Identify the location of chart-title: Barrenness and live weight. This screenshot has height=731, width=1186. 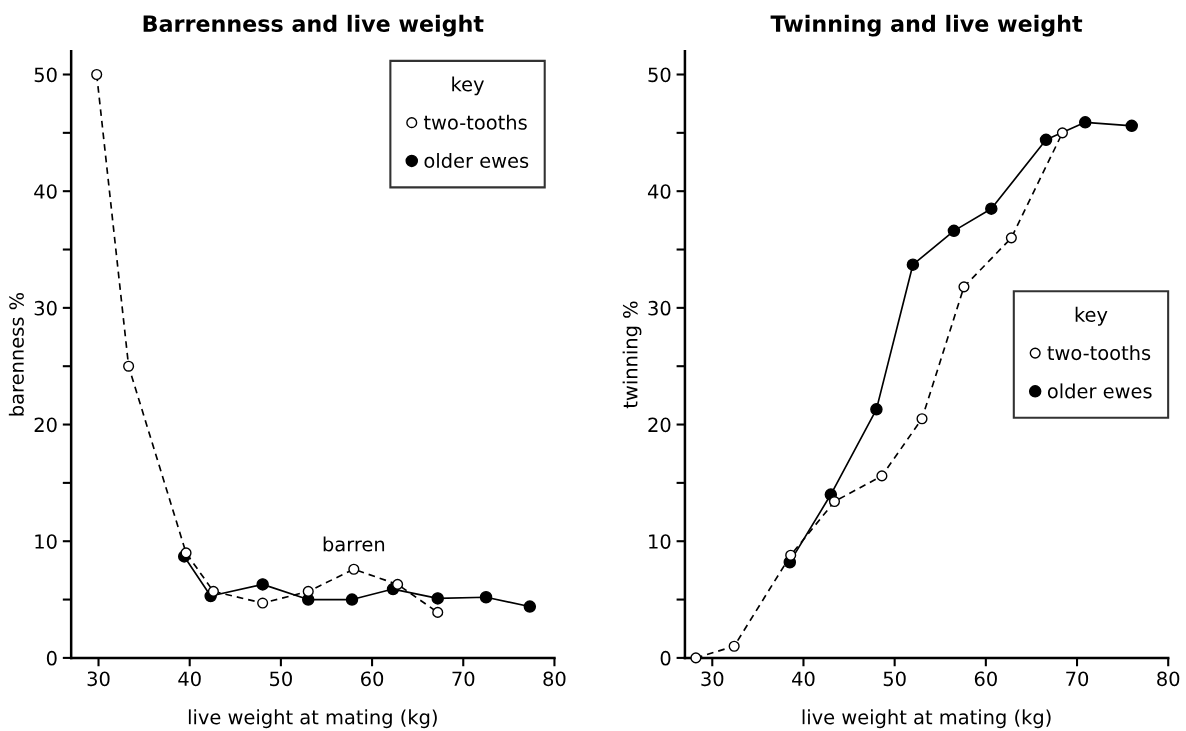
(313, 25).